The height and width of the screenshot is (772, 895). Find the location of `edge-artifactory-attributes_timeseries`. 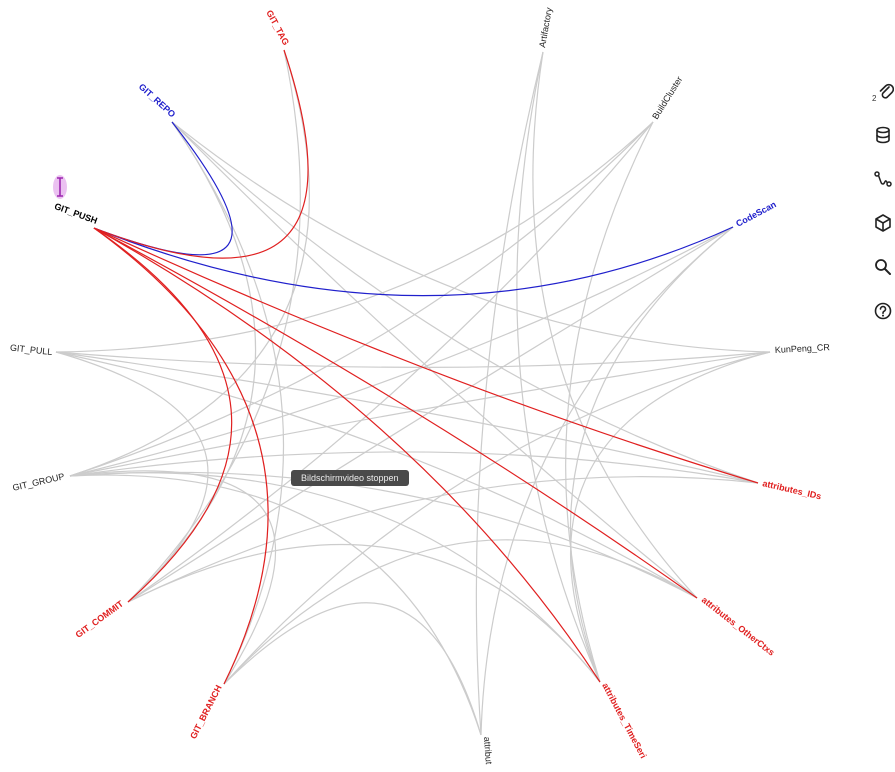

edge-artifactory-attributes_timeseries is located at coordinates (558, 367).